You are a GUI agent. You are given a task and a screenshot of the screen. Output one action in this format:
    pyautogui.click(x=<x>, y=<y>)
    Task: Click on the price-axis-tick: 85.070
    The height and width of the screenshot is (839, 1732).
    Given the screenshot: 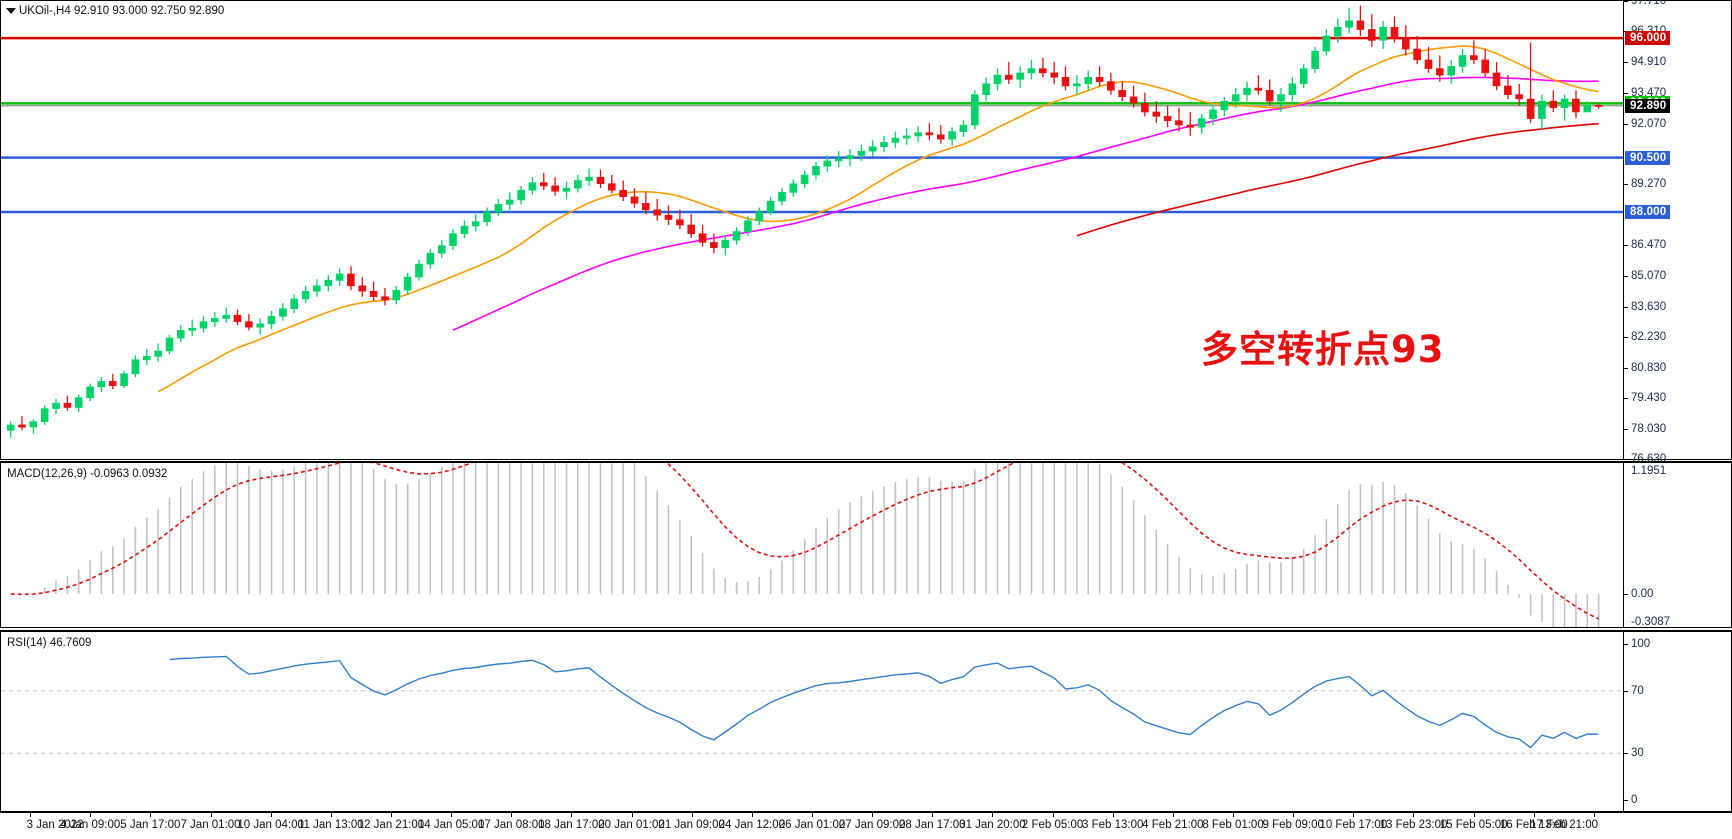 What is the action you would take?
    pyautogui.click(x=1645, y=276)
    